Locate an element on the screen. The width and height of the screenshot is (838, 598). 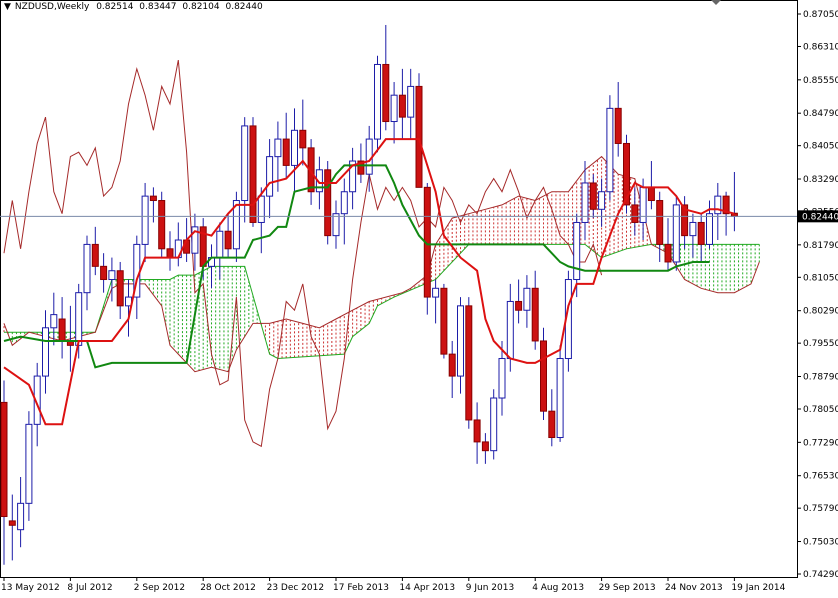
y-tick-label: 0.81050 is located at coordinates (820, 278).